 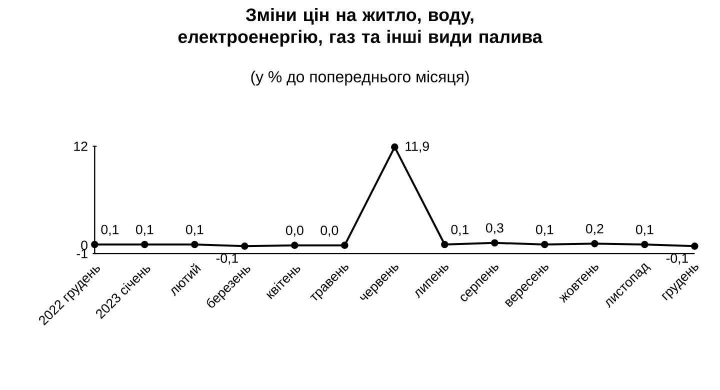 What do you see at coordinates (595, 230) in the screenshot?
I see `data-label: 0,2` at bounding box center [595, 230].